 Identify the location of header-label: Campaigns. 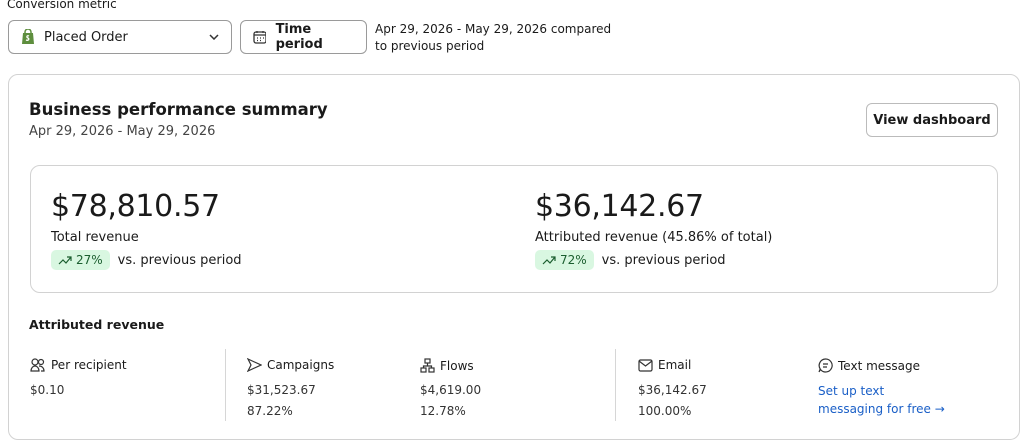
(301, 365).